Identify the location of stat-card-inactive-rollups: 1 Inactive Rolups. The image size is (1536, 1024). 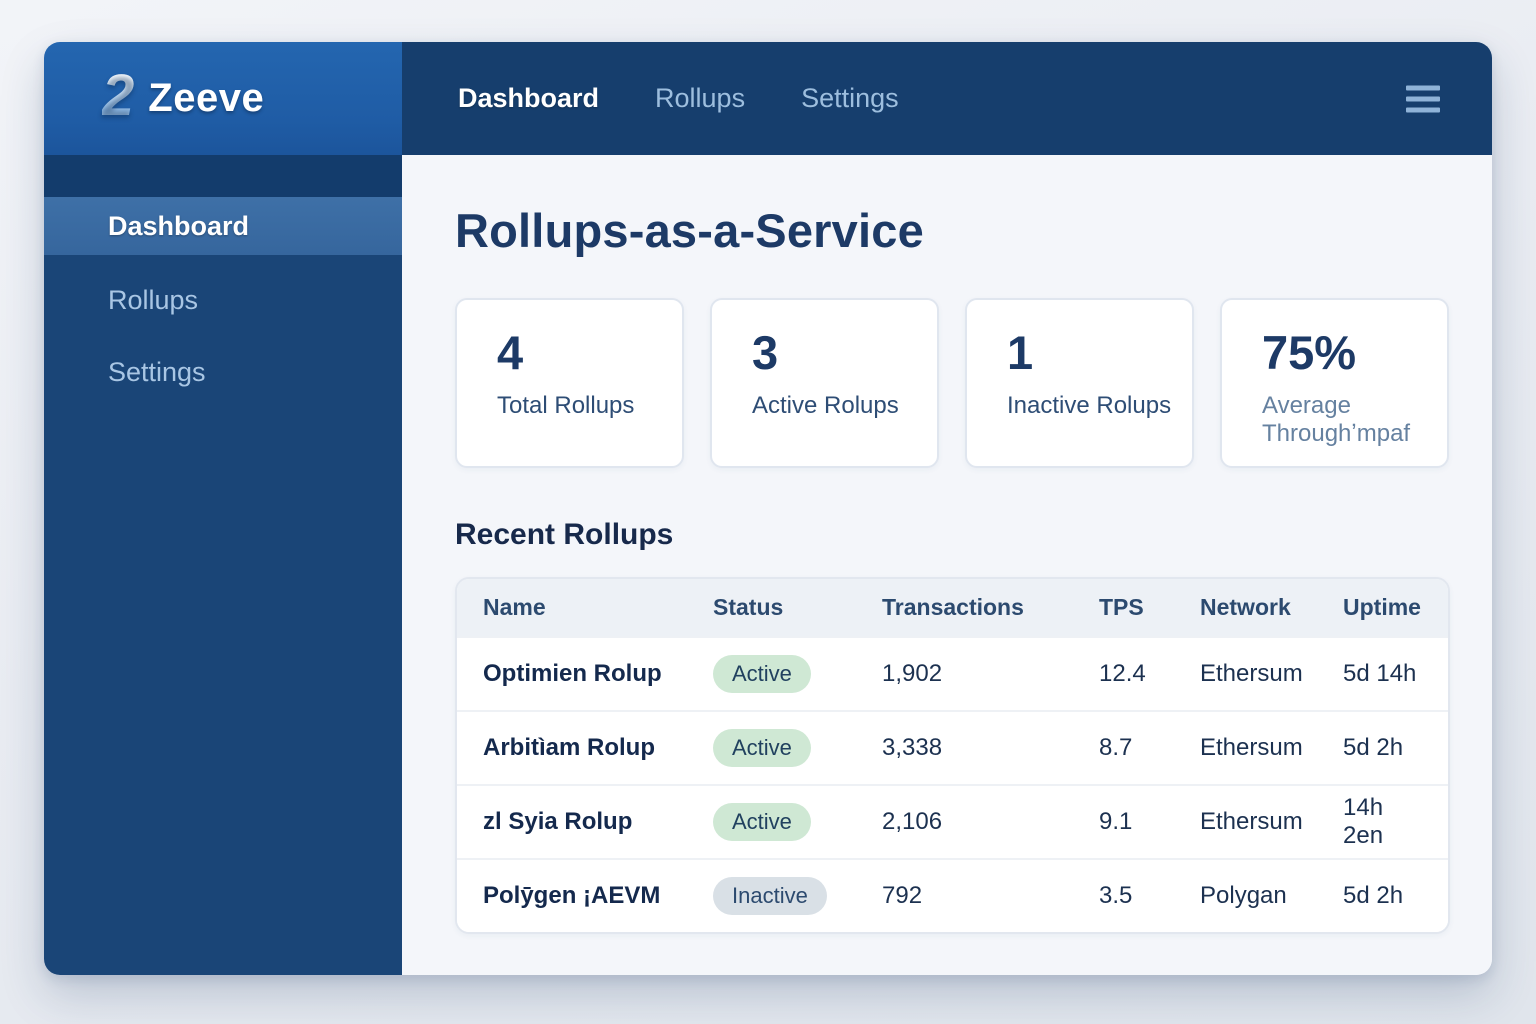
(1079, 383).